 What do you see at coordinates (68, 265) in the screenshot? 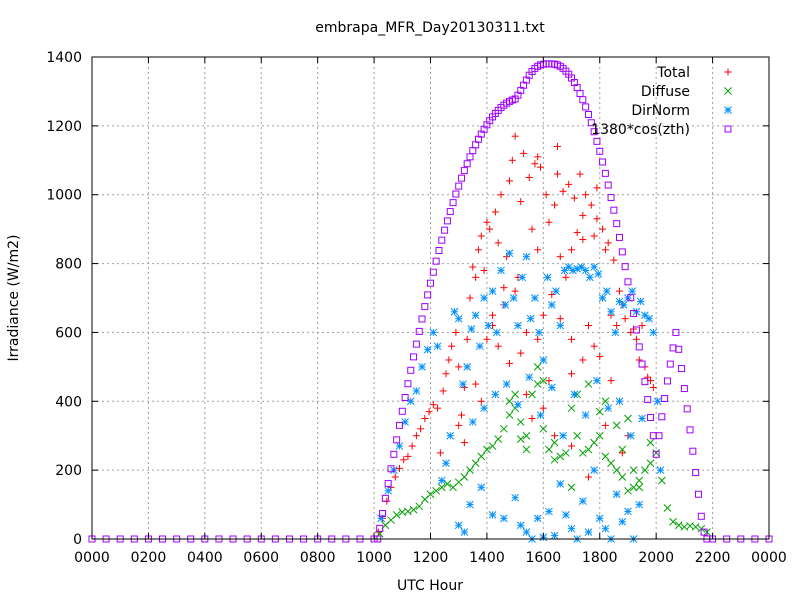
I see `y-tick-label: 800` at bounding box center [68, 265].